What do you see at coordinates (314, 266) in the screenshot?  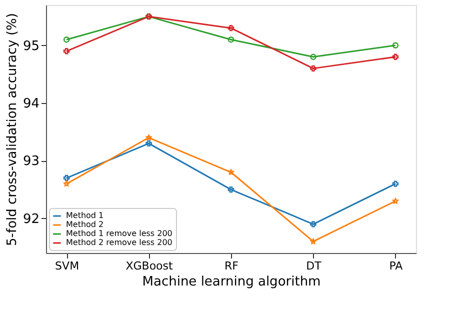 I see `x-tick-label: DT` at bounding box center [314, 266].